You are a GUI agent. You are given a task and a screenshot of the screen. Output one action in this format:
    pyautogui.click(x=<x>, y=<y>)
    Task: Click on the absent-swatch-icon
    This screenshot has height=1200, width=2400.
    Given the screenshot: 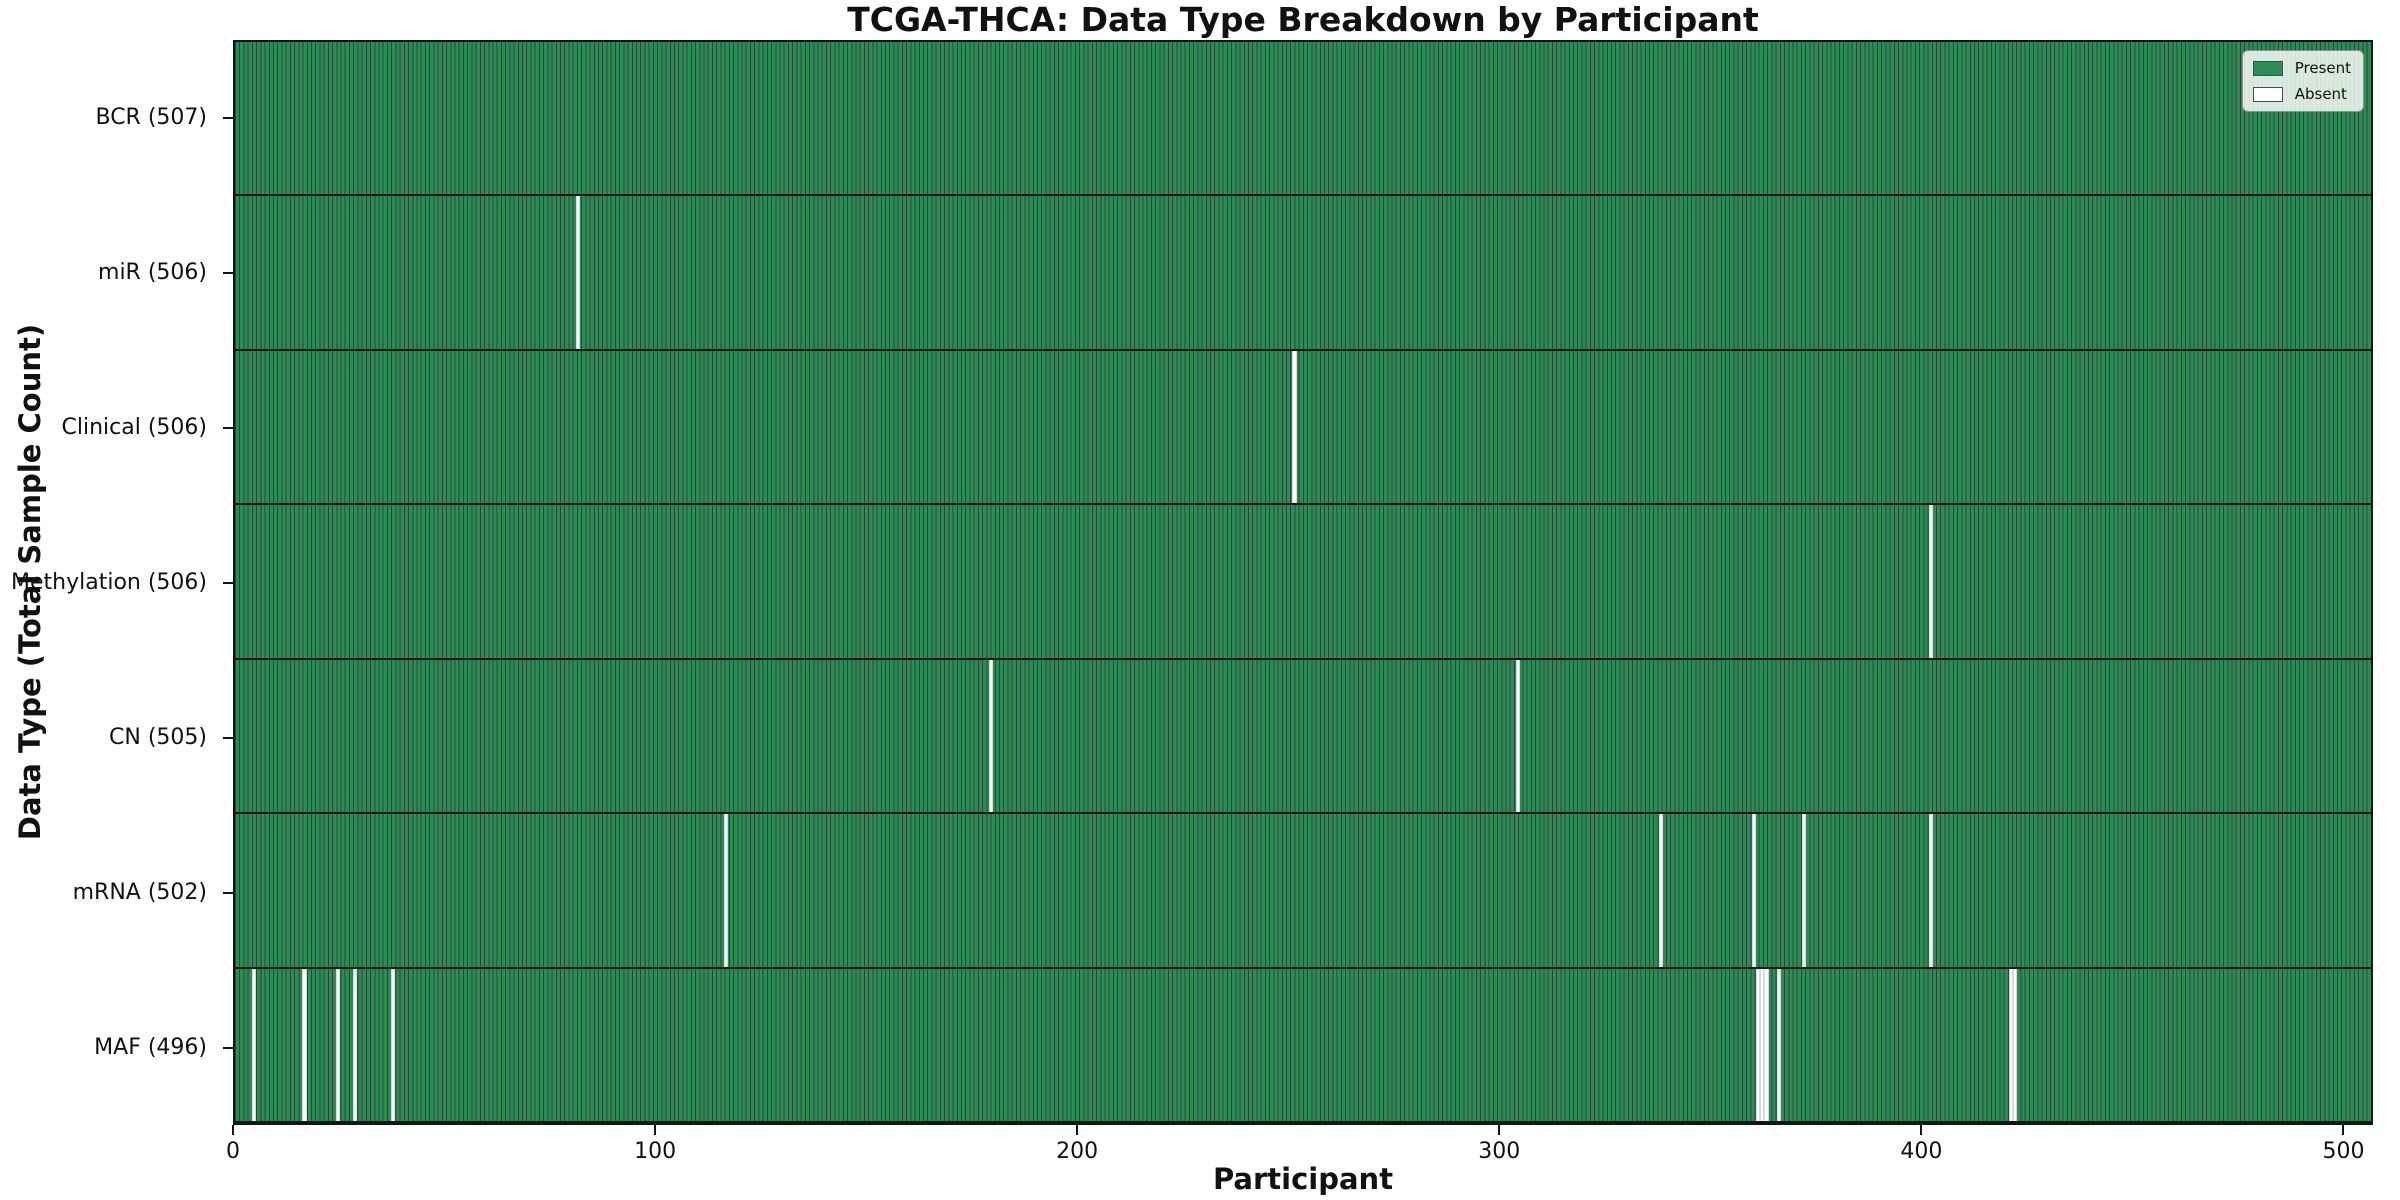 What is the action you would take?
    pyautogui.click(x=2267, y=94)
    